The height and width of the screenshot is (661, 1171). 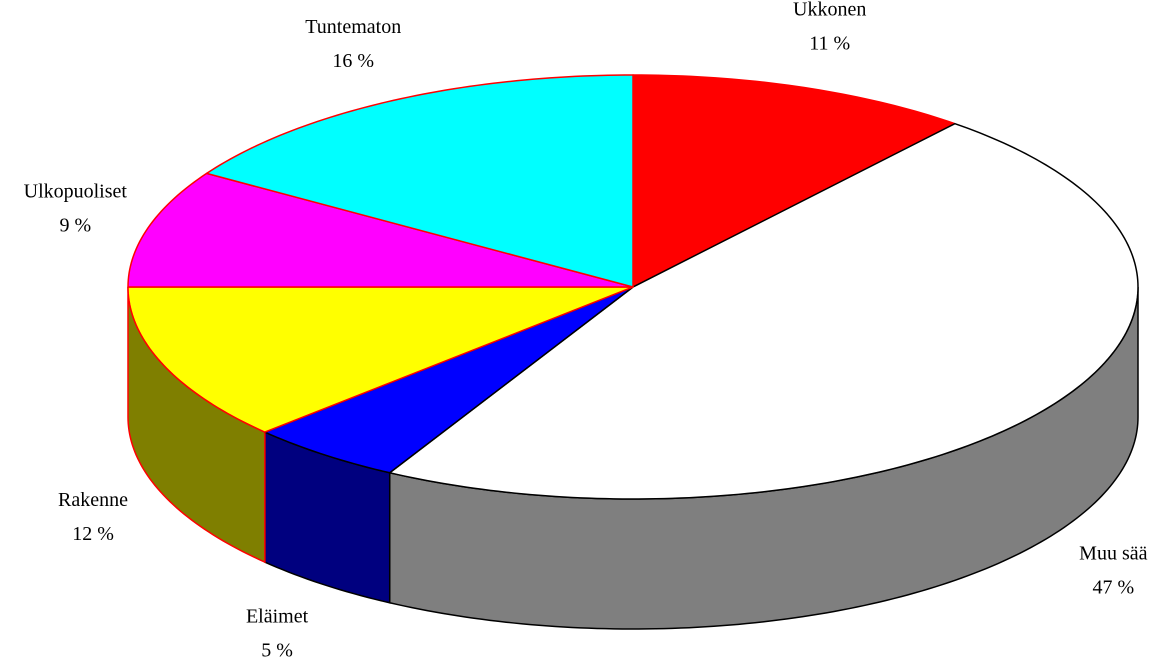 What do you see at coordinates (353, 61) in the screenshot?
I see `slice-value-label: 16 %` at bounding box center [353, 61].